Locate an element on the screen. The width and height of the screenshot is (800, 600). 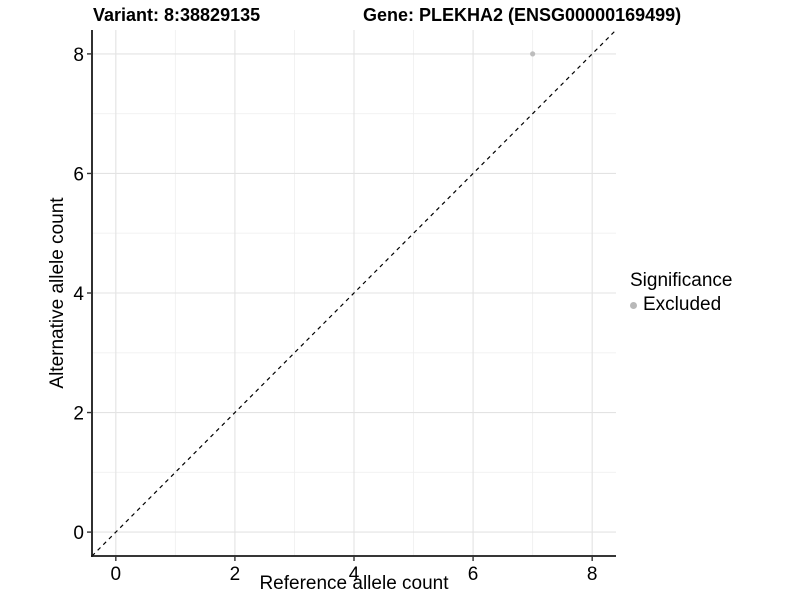
x-tick-label: 6 is located at coordinates (473, 574).